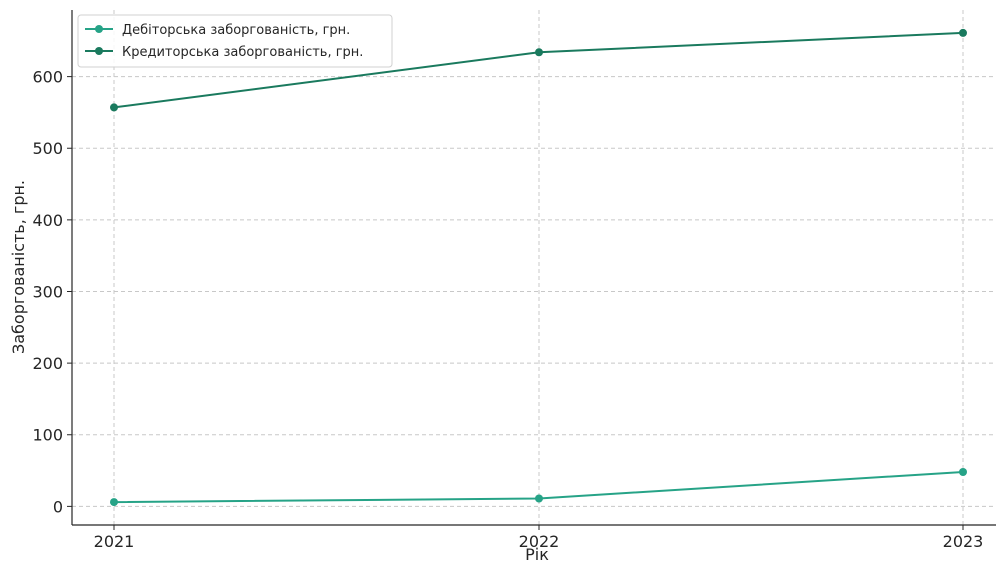 This screenshot has width=996, height=567. Describe the element at coordinates (114, 541) in the screenshot. I see `x-tick-label: 2021` at that location.